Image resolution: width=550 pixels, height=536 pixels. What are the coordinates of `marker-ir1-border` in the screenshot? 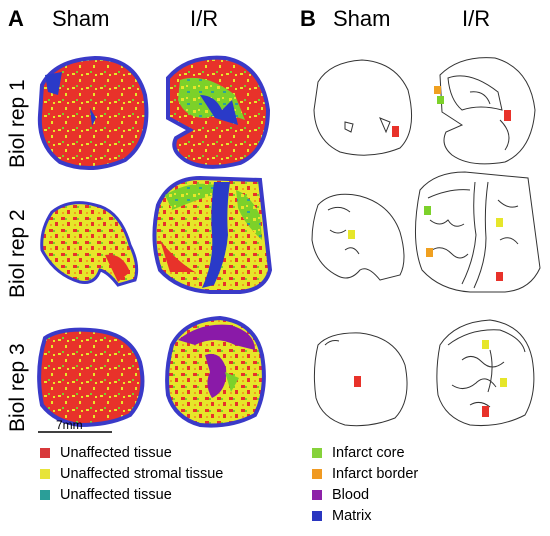 It's located at (437, 90).